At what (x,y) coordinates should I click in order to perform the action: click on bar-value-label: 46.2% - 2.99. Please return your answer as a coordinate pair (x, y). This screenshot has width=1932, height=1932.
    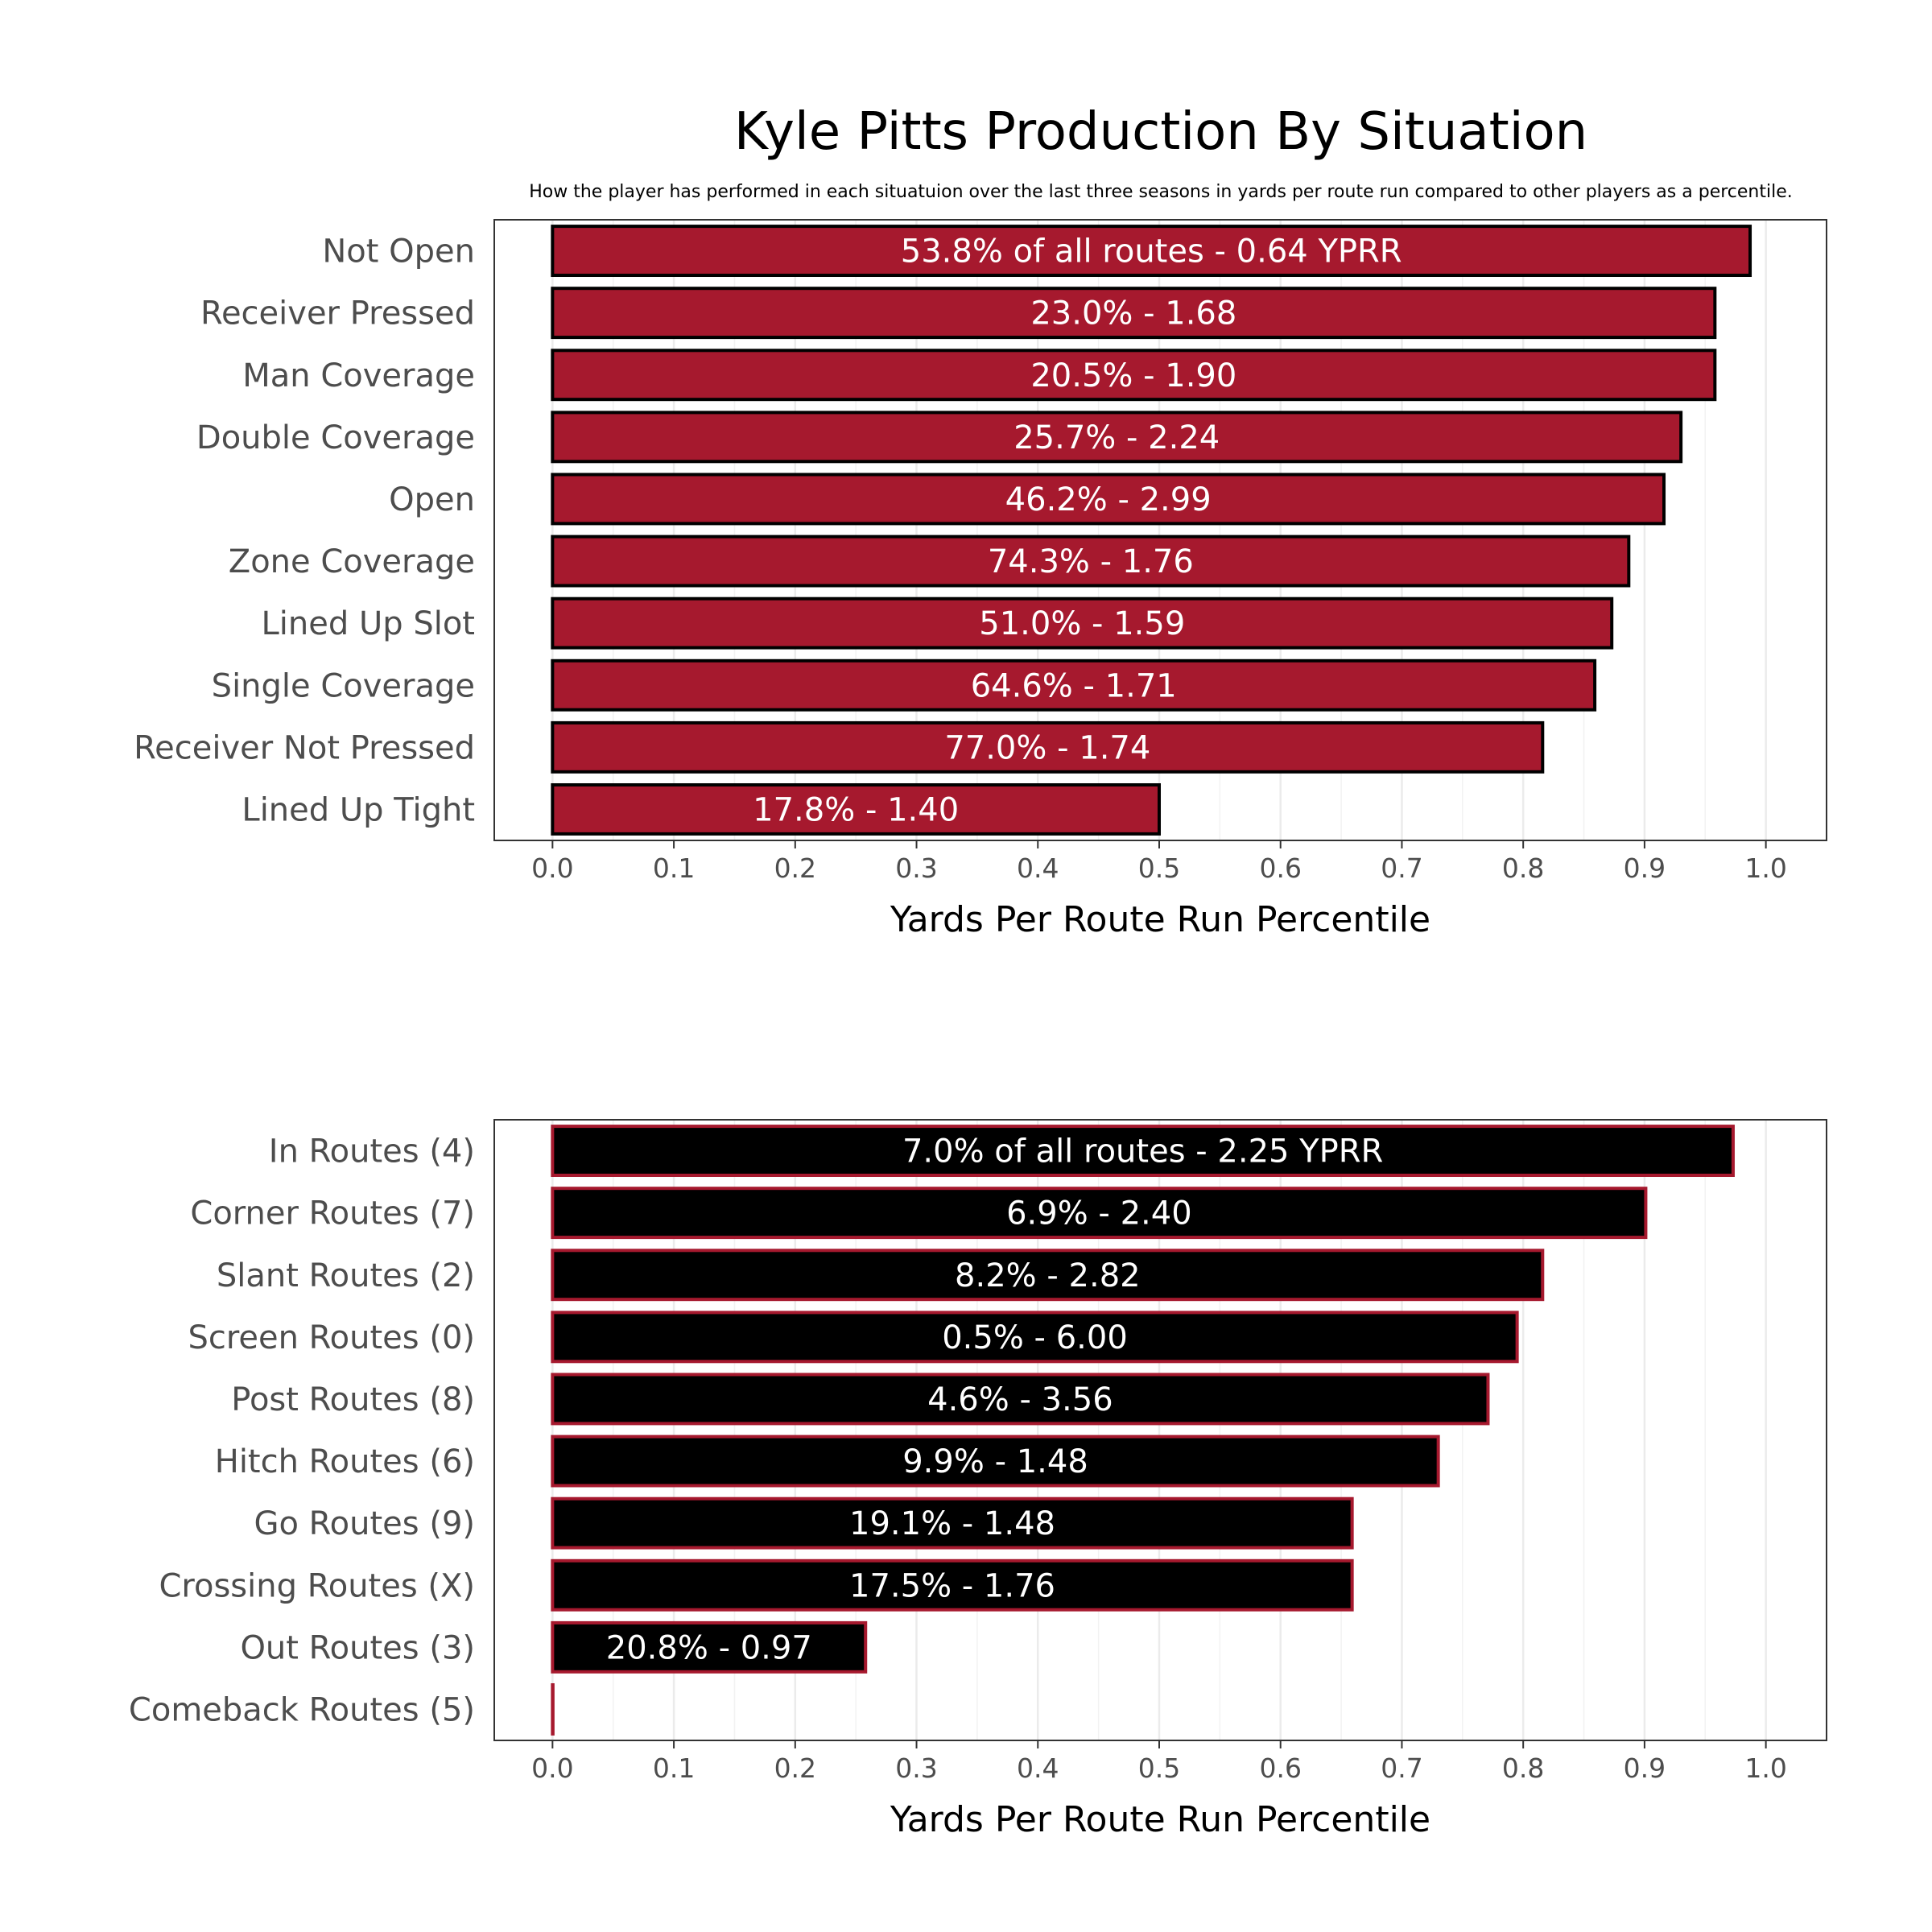
    Looking at the image, I should click on (1108, 499).